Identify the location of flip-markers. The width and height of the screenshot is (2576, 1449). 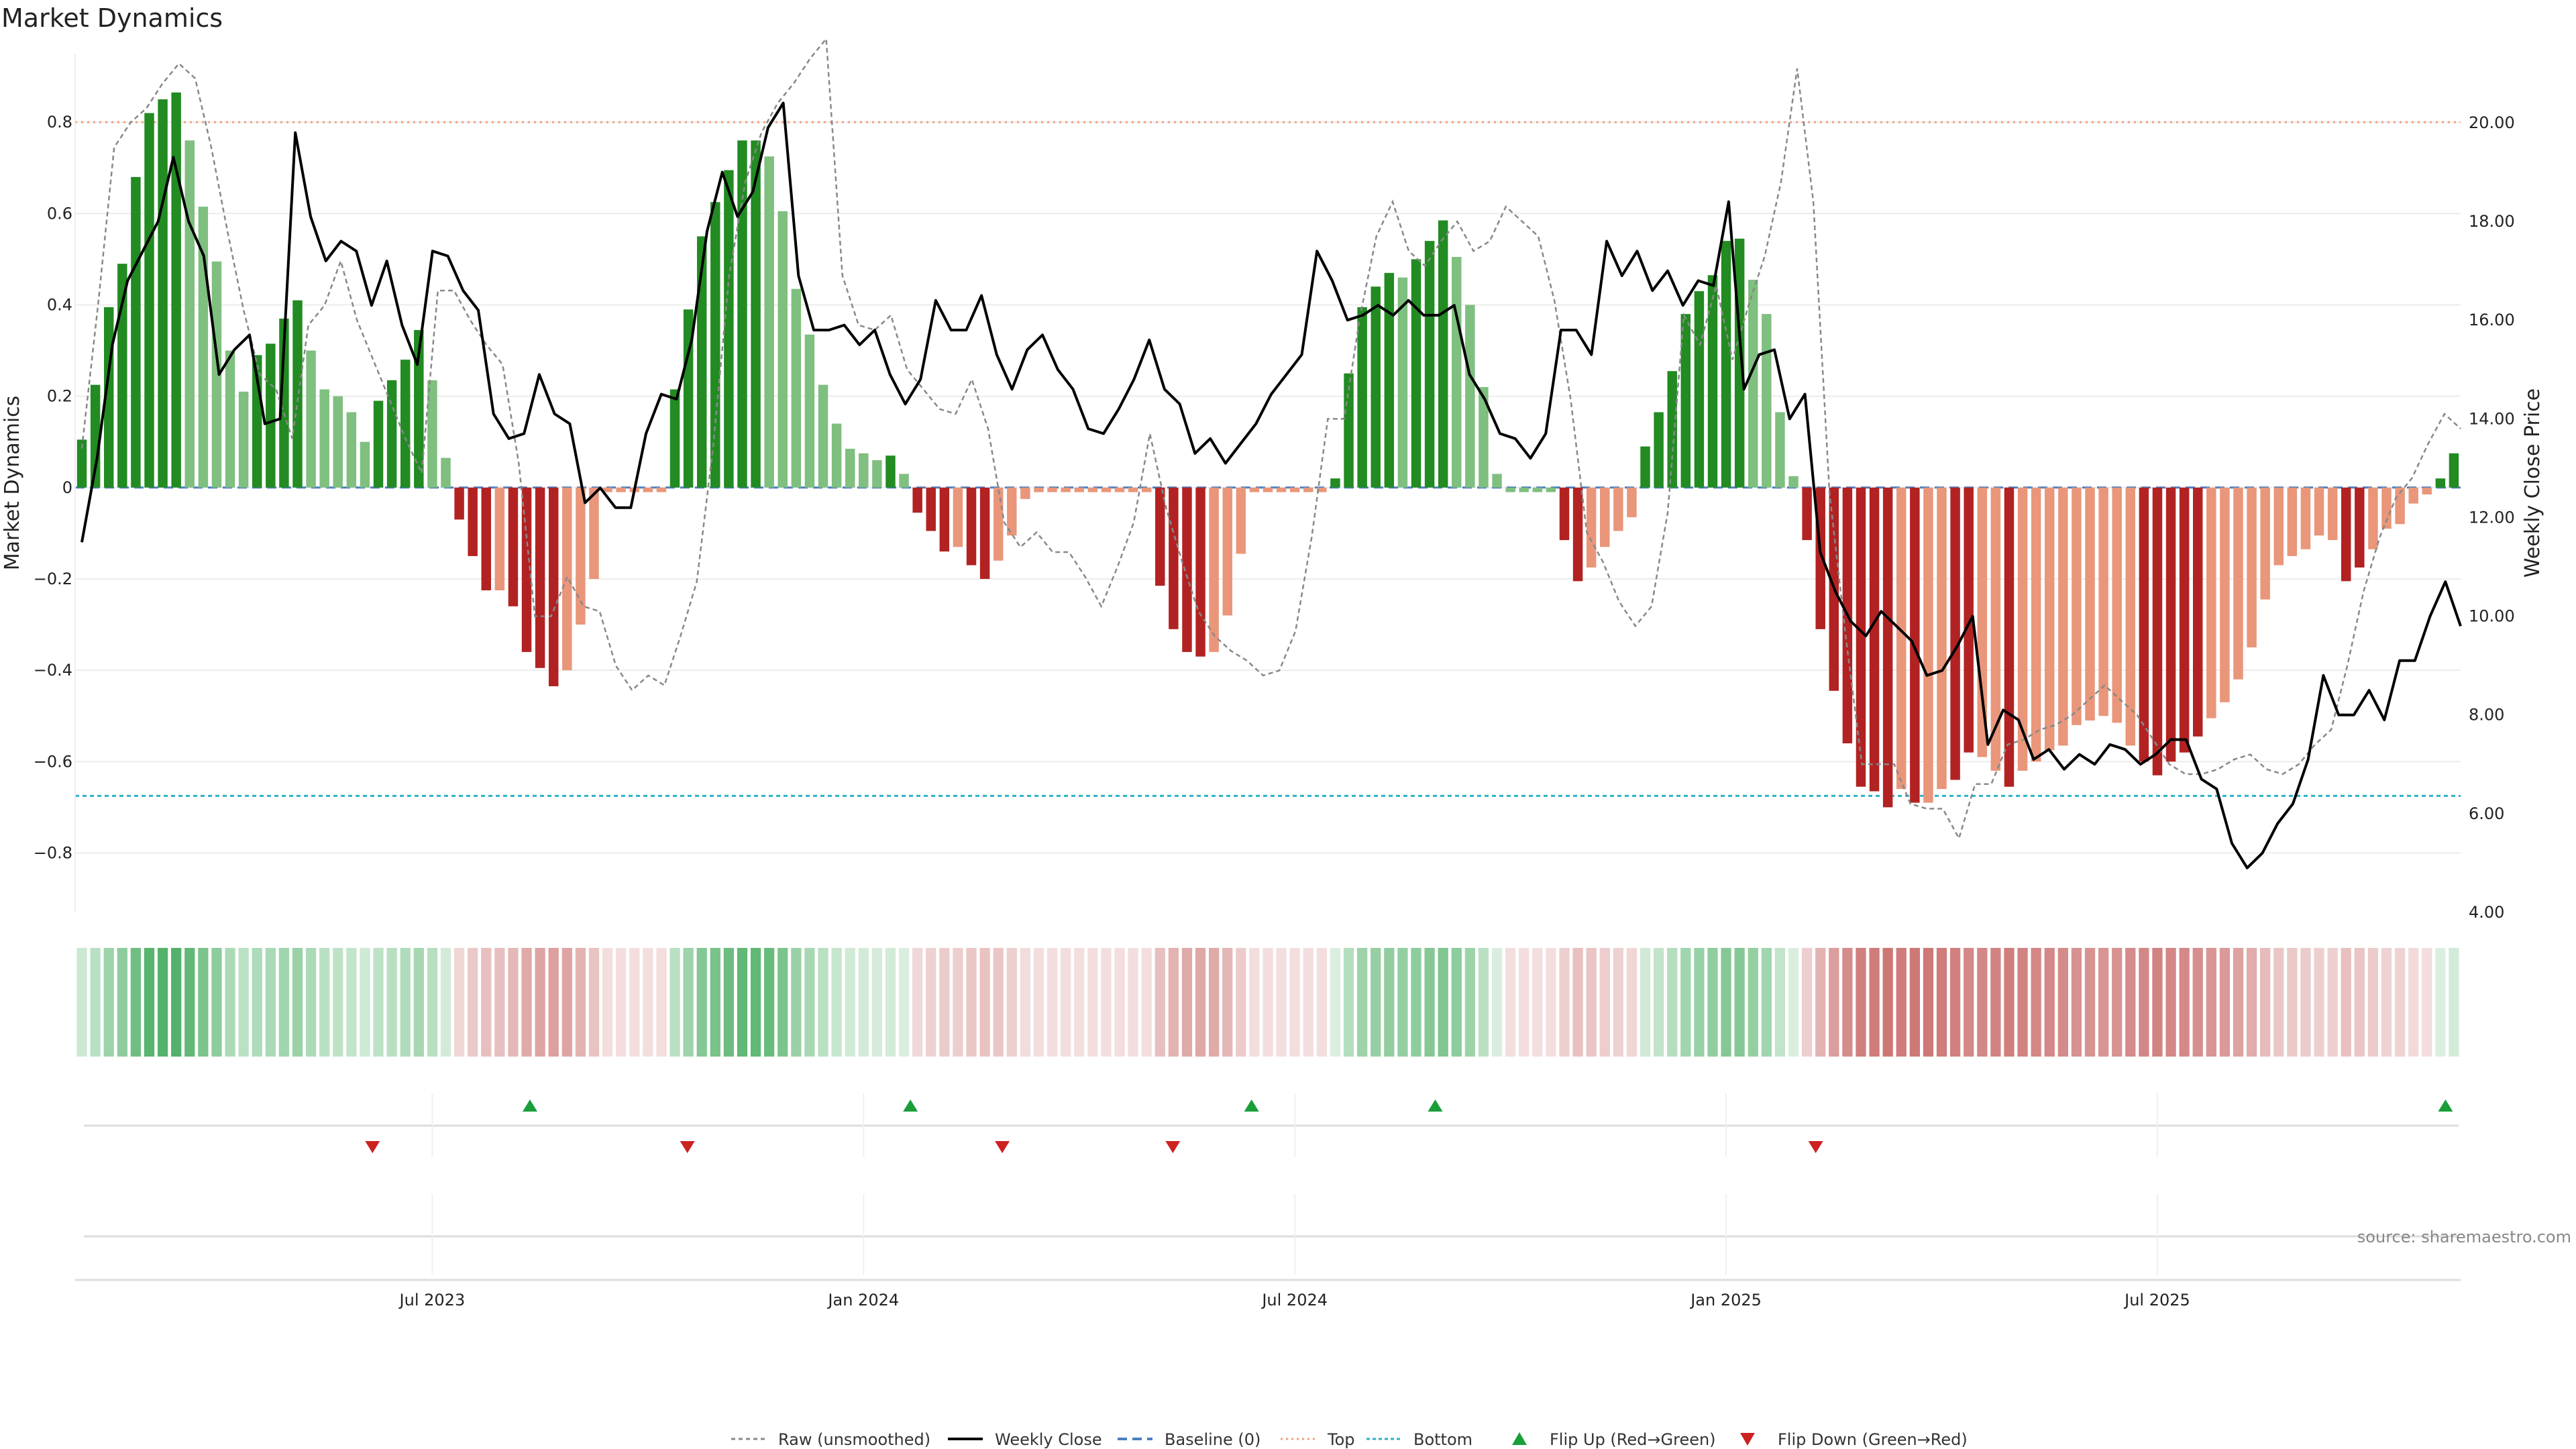
(1271, 1168).